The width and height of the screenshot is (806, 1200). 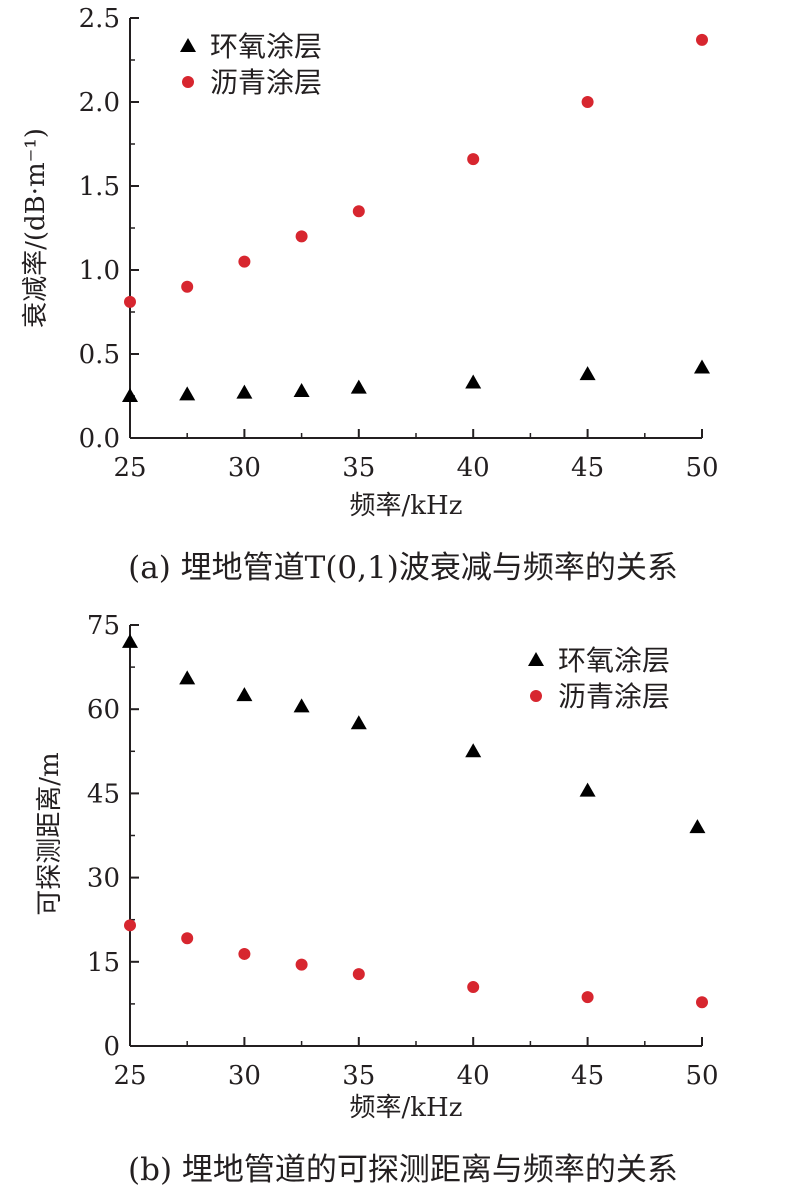 What do you see at coordinates (103, 626) in the screenshot?
I see `chart-b-y-tick-label: 75` at bounding box center [103, 626].